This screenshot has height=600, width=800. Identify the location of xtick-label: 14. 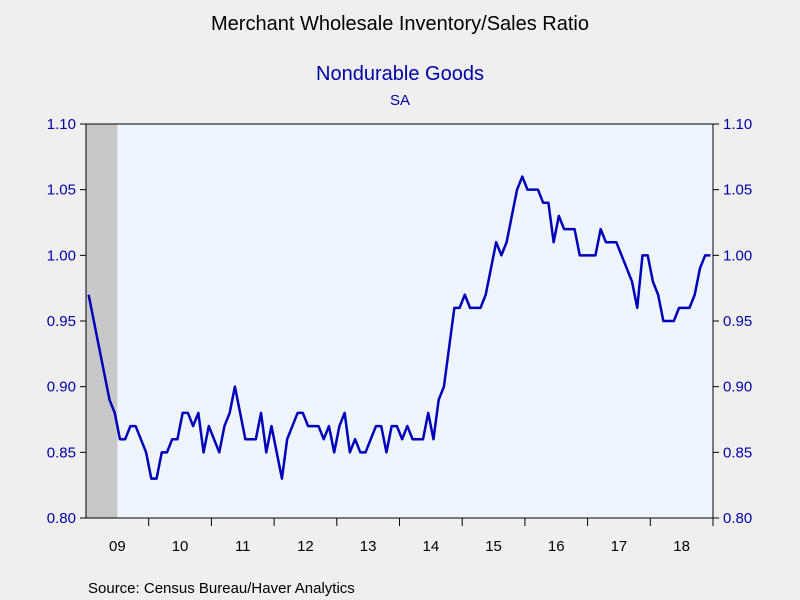
(431, 546).